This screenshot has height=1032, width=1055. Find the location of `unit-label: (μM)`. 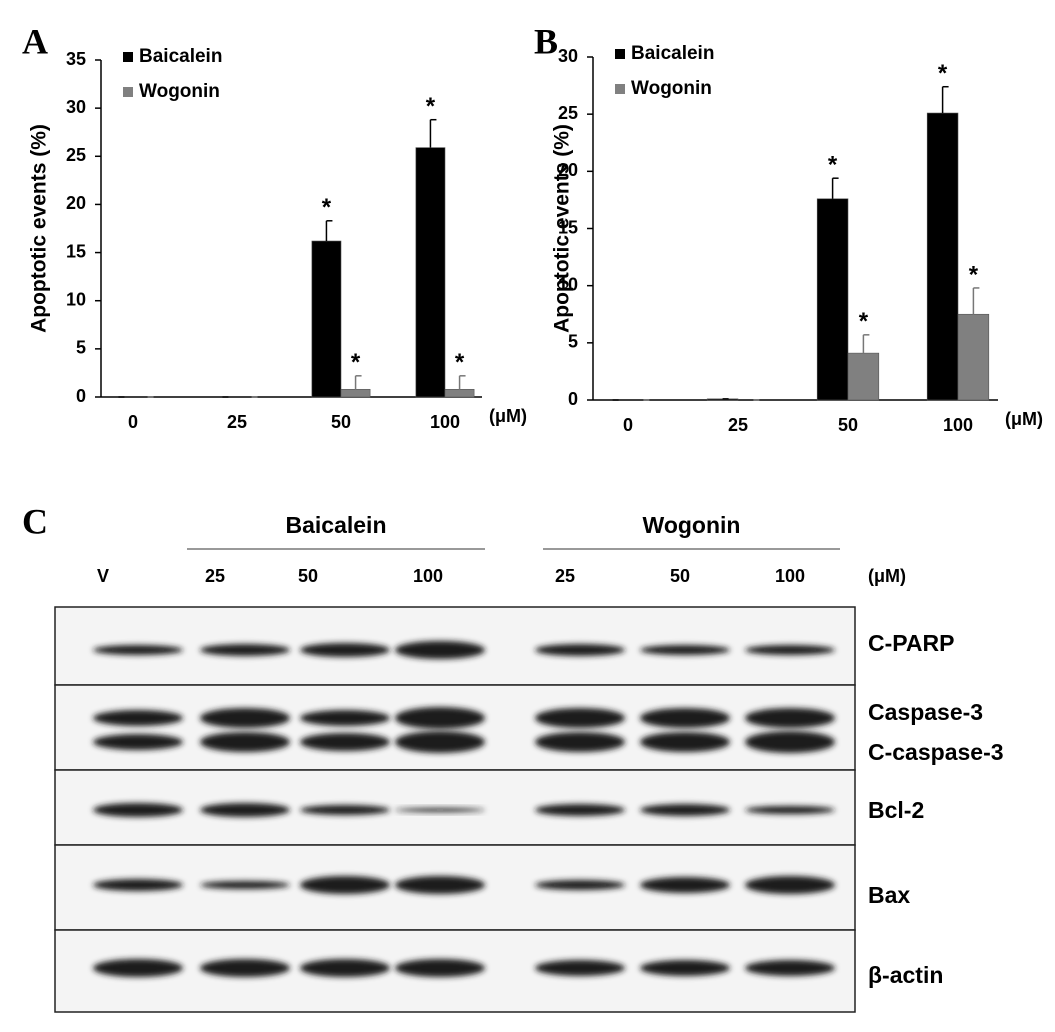

unit-label: (μM) is located at coordinates (887, 576).